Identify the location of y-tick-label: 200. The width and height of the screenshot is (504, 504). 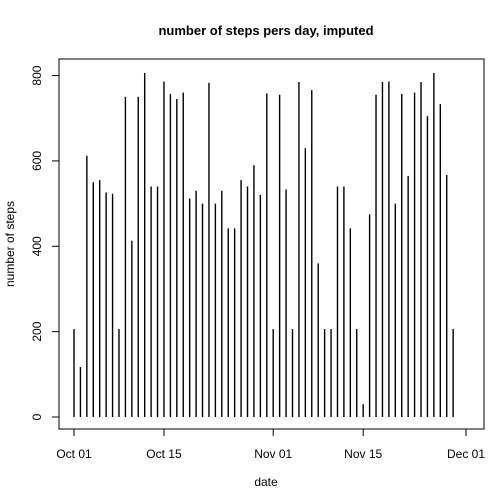
(37, 331).